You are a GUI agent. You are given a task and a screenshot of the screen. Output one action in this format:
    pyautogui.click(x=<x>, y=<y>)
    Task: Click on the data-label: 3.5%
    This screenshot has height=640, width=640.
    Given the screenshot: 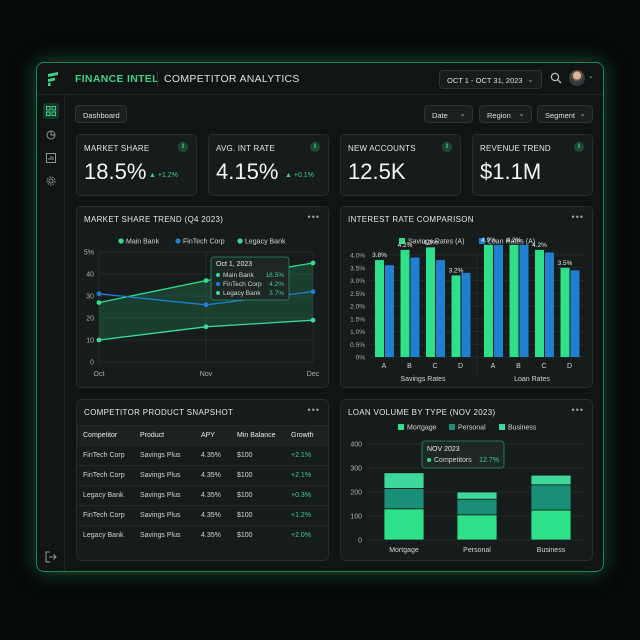 What is the action you would take?
    pyautogui.click(x=565, y=263)
    